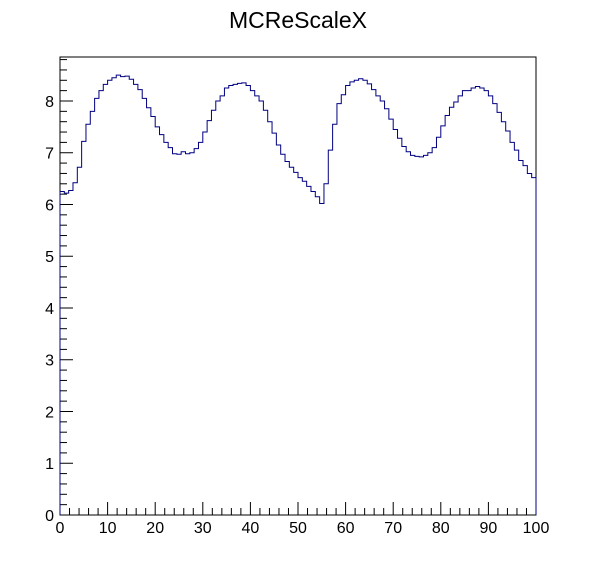 This screenshot has width=596, height=572. I want to click on x-tick-label: 90, so click(489, 528).